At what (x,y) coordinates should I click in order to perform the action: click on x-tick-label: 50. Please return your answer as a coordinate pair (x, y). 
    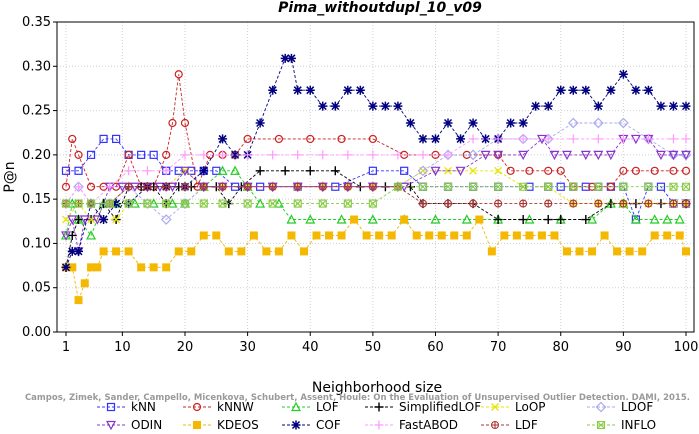
    Looking at the image, I should click on (373, 347).